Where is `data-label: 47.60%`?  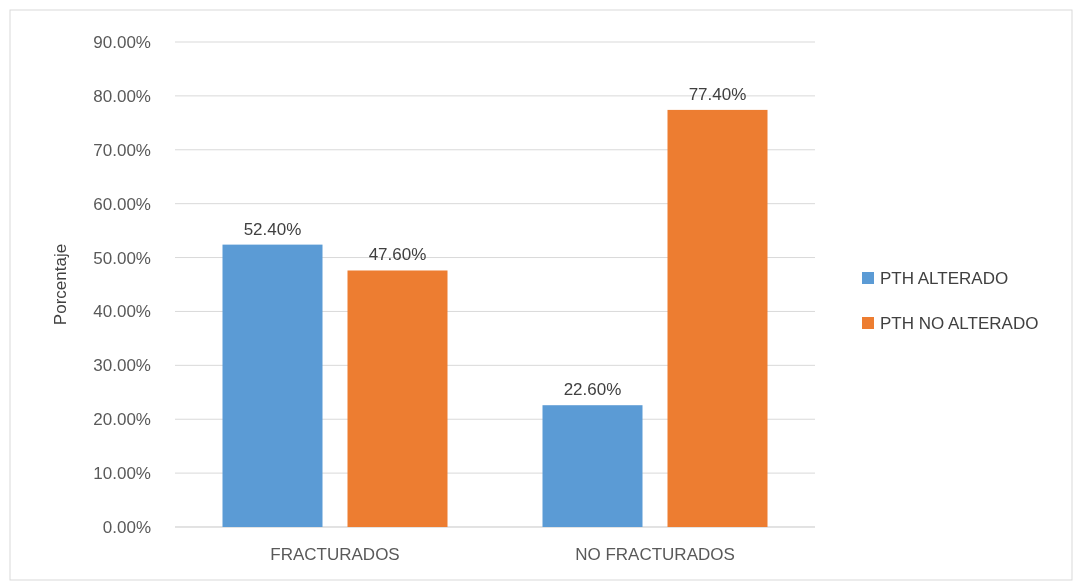
data-label: 47.60% is located at coordinates (397, 255).